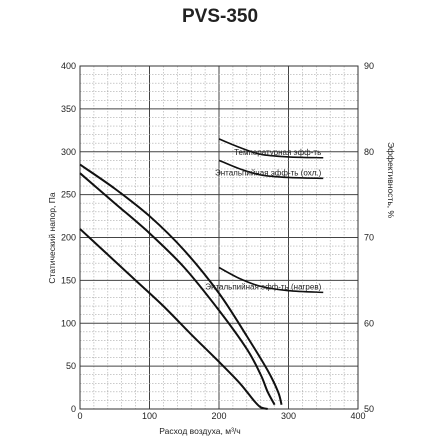 This screenshot has height=440, width=440. I want to click on y-tick-label: 200, so click(68, 238).